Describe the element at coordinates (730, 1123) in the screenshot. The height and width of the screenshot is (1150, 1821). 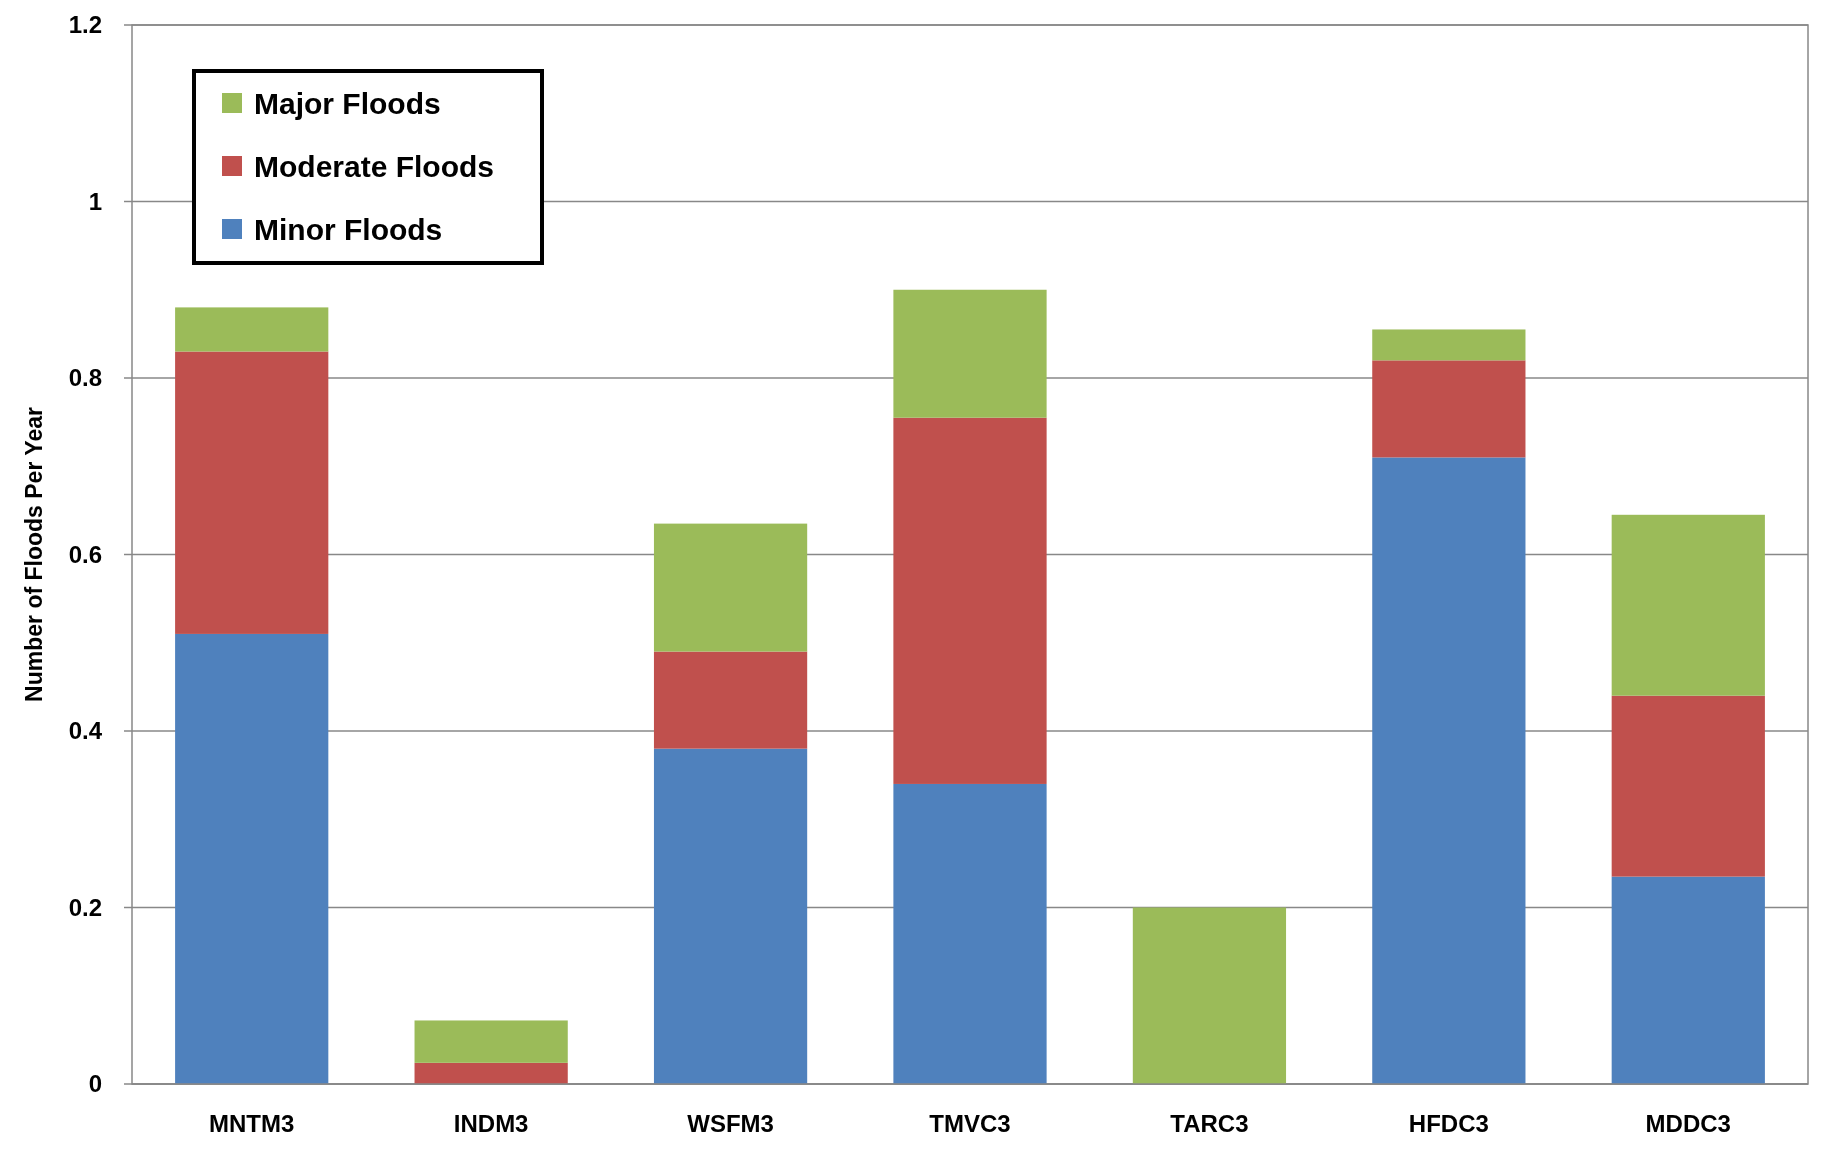
I see `x-tick-label: WSFM3` at that location.